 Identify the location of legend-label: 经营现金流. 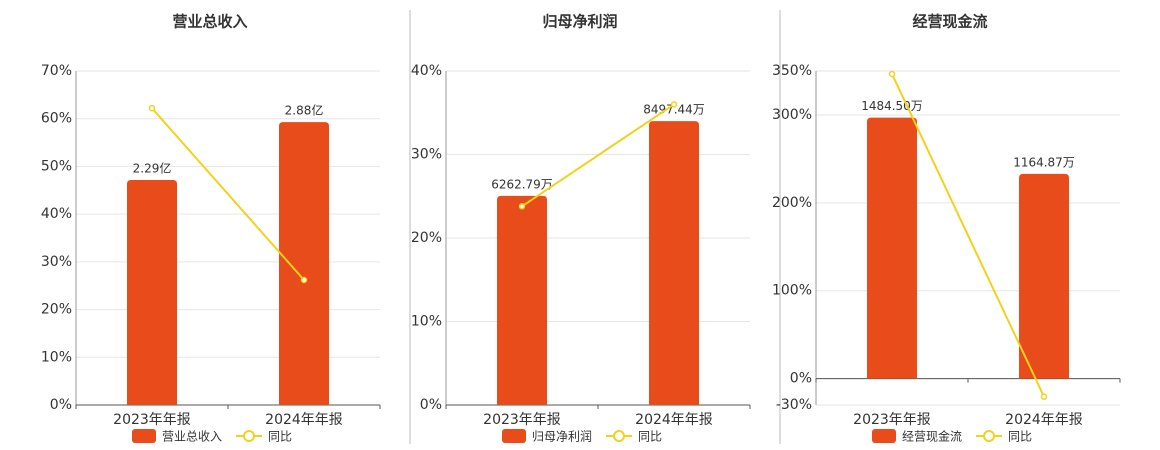
(932, 436).